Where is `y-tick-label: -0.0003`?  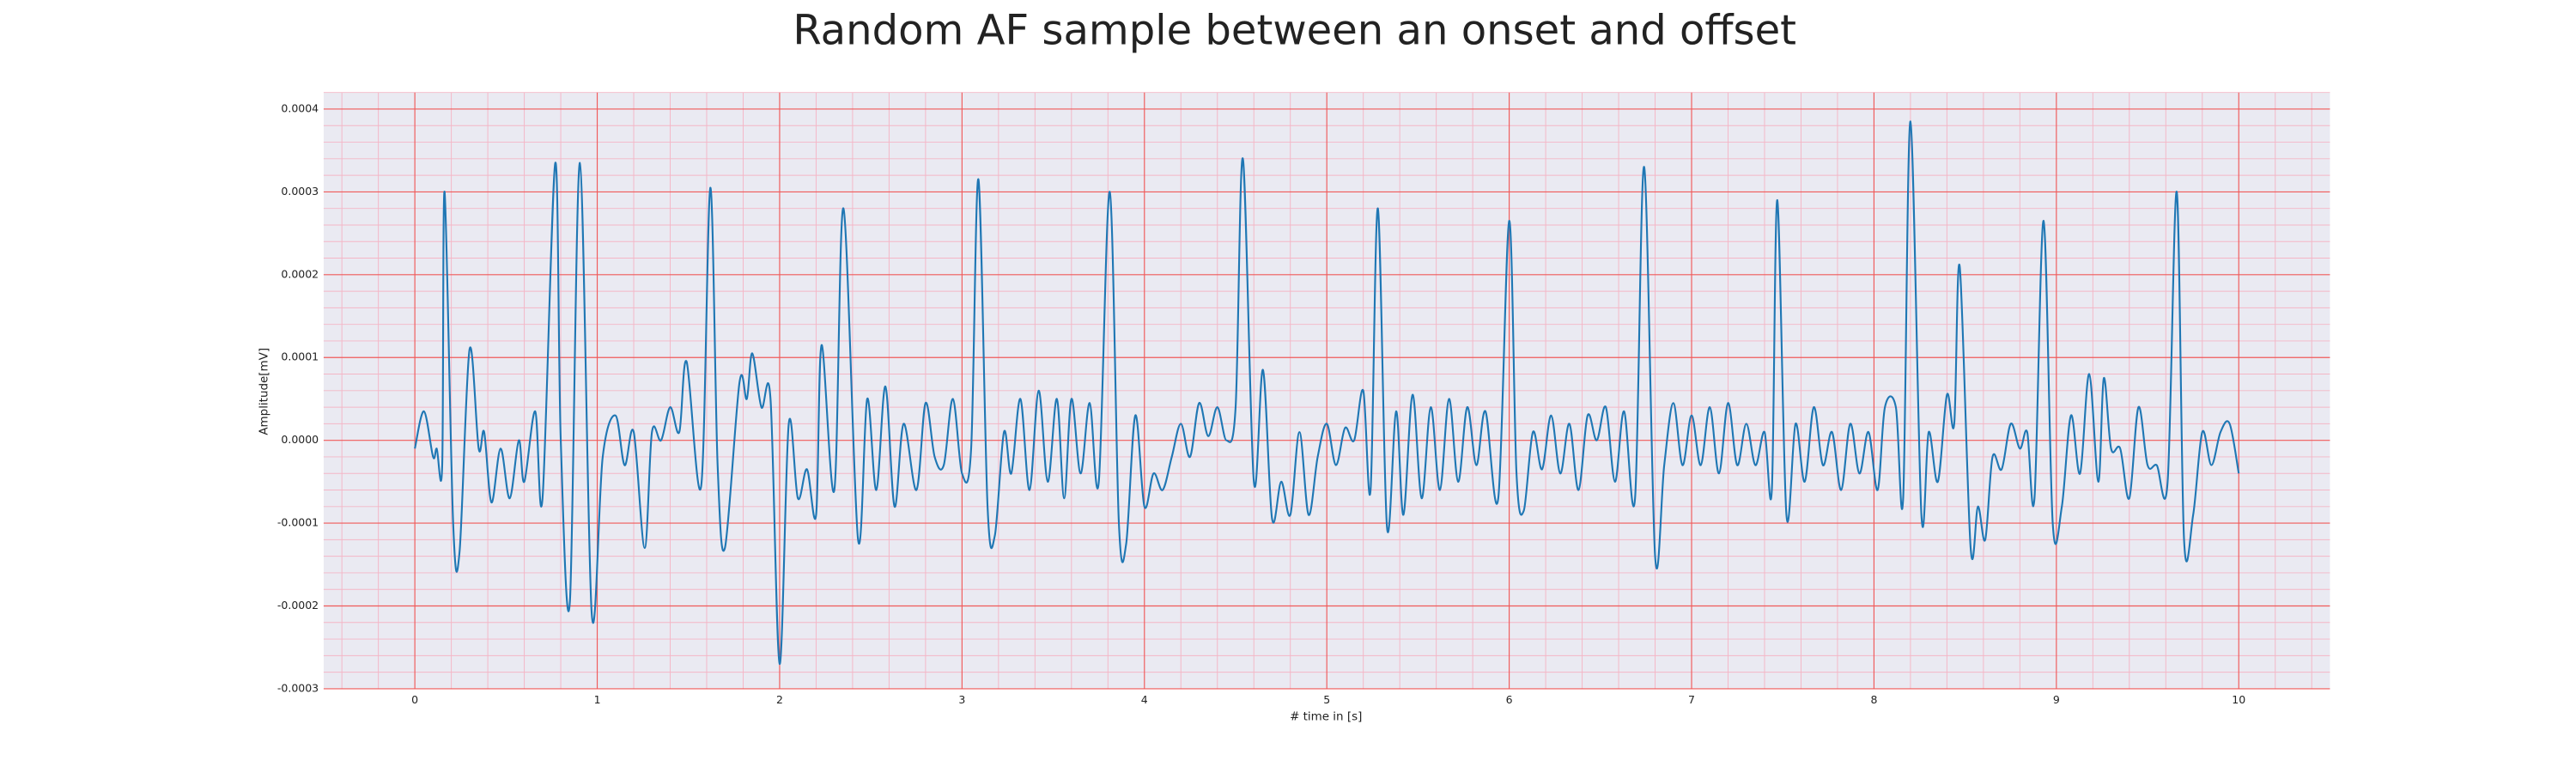 y-tick-label: -0.0003 is located at coordinates (298, 687).